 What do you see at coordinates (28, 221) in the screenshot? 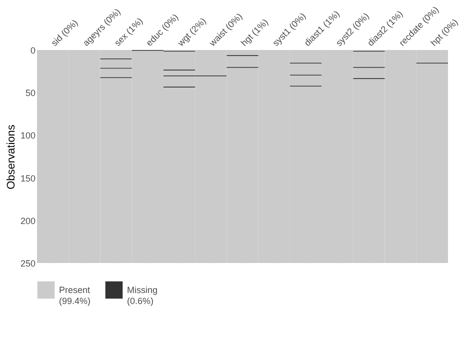
I see `y-tick-label: 200` at bounding box center [28, 221].